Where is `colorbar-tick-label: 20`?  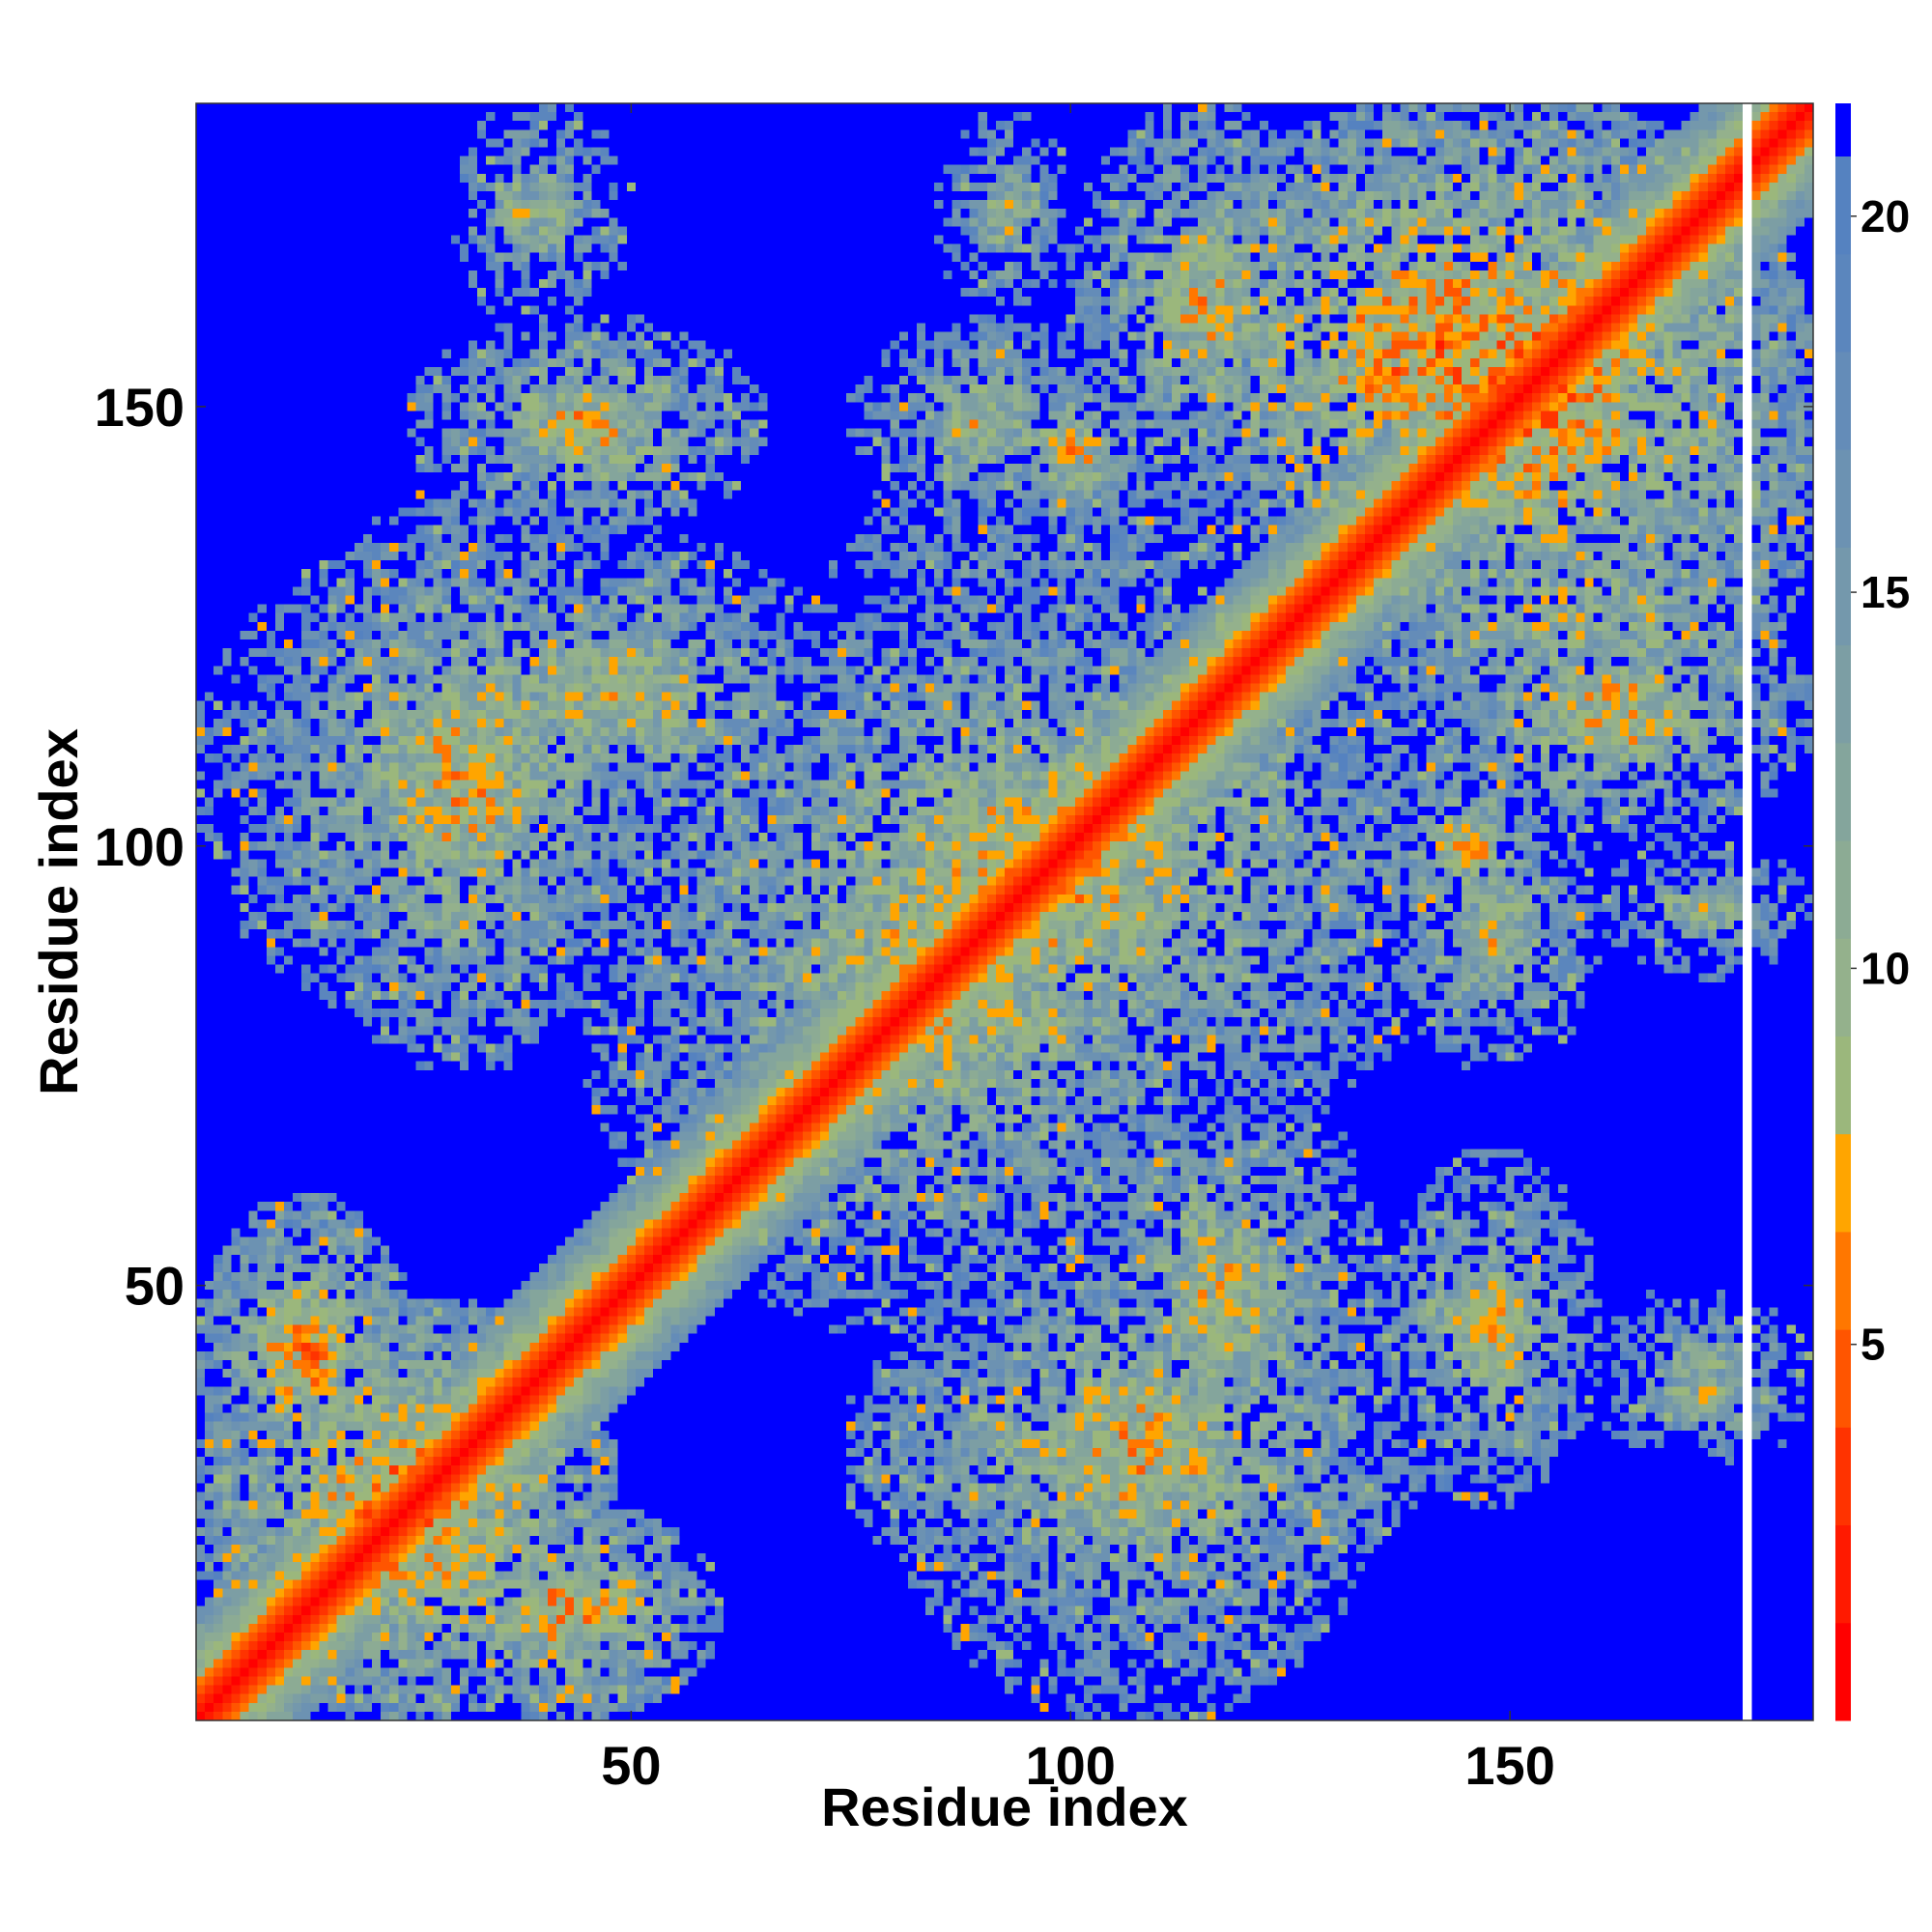 colorbar-tick-label: 20 is located at coordinates (1885, 216).